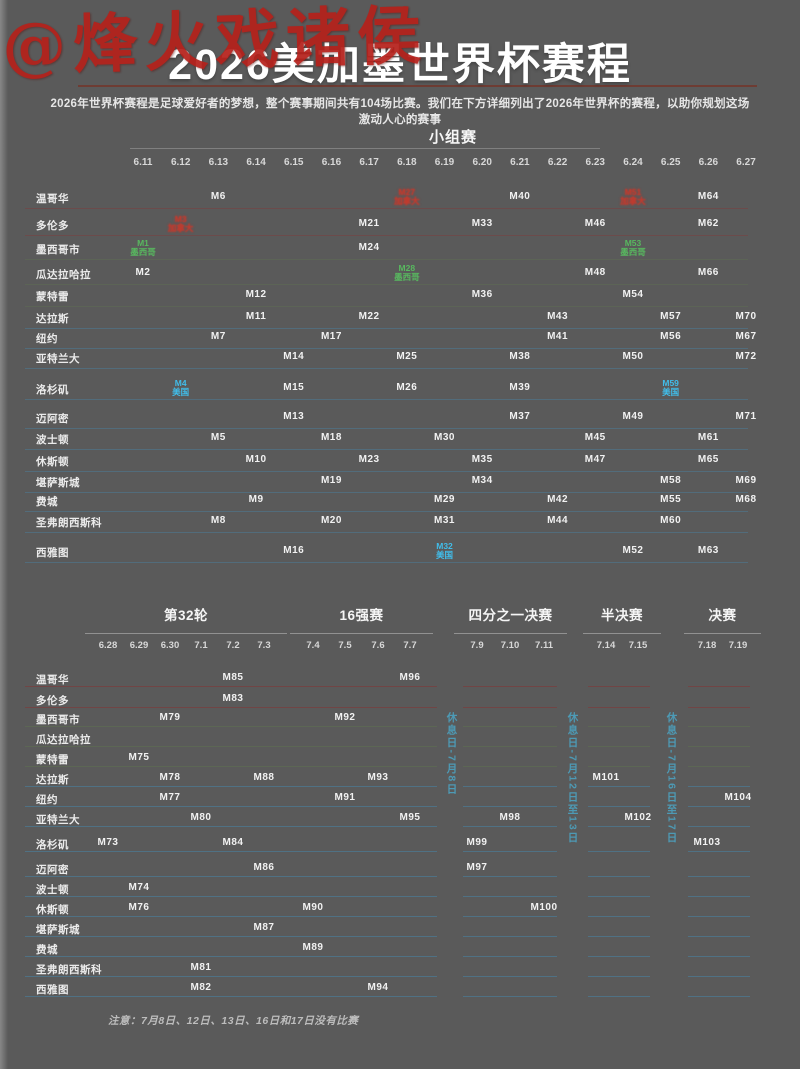 This screenshot has height=1069, width=800. I want to click on match-M57: M57, so click(671, 316).